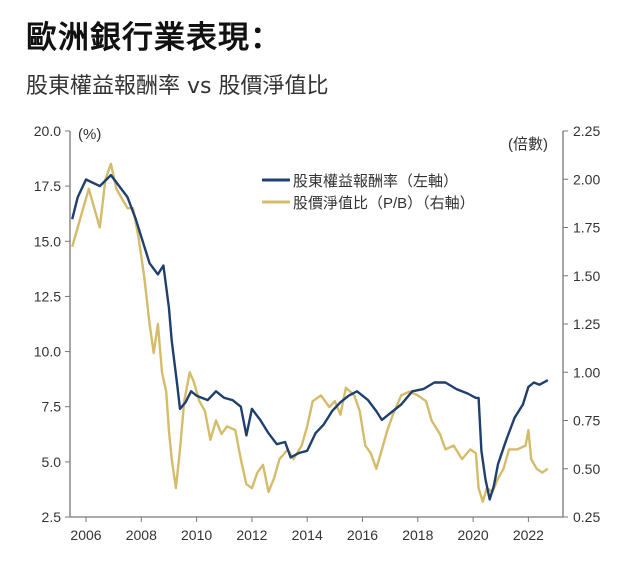  I want to click on left-tick-label: 15.0, so click(47, 241).